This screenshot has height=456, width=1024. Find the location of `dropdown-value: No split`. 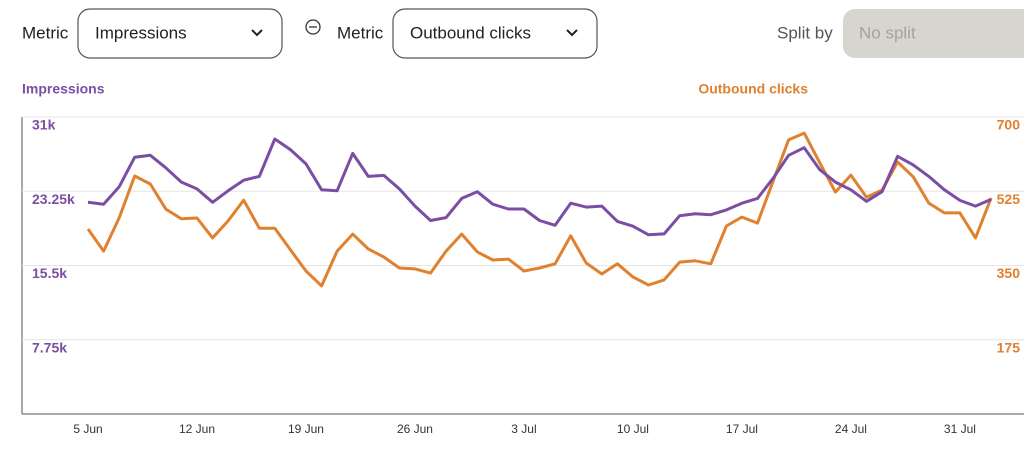

dropdown-value: No split is located at coordinates (887, 32).